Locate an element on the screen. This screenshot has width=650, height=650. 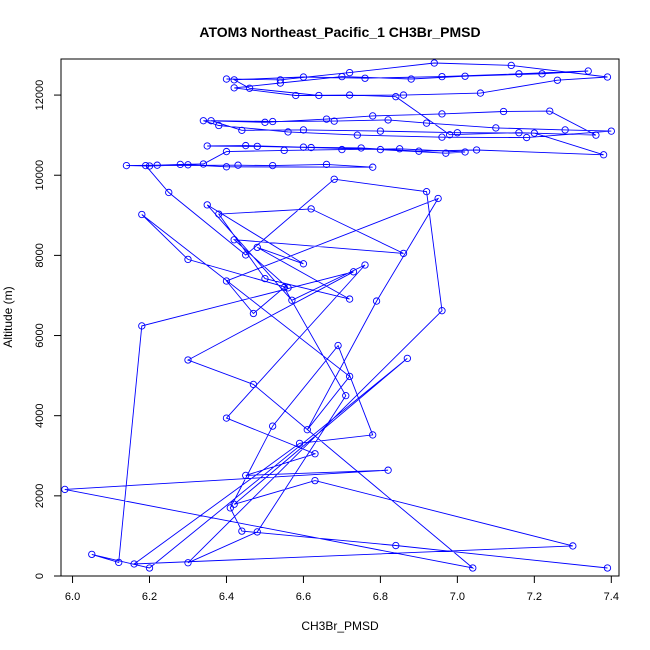
y-tick-label: 12000 is located at coordinates (40, 95).